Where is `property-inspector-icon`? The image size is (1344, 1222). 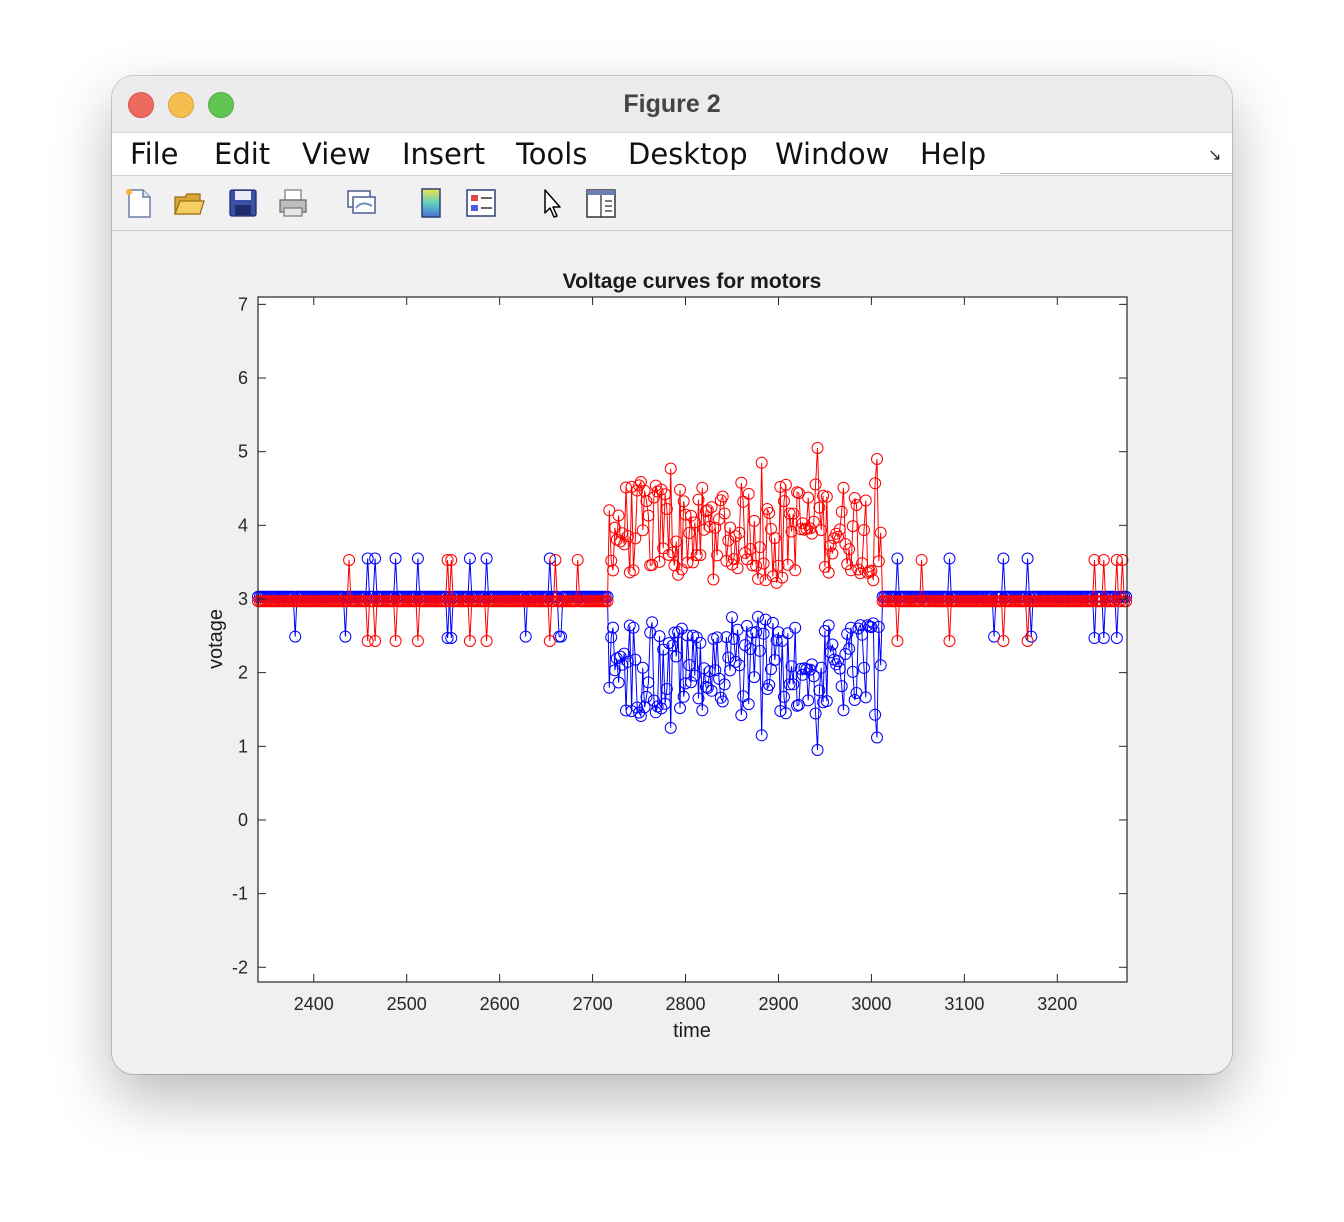
property-inspector-icon is located at coordinates (601, 203).